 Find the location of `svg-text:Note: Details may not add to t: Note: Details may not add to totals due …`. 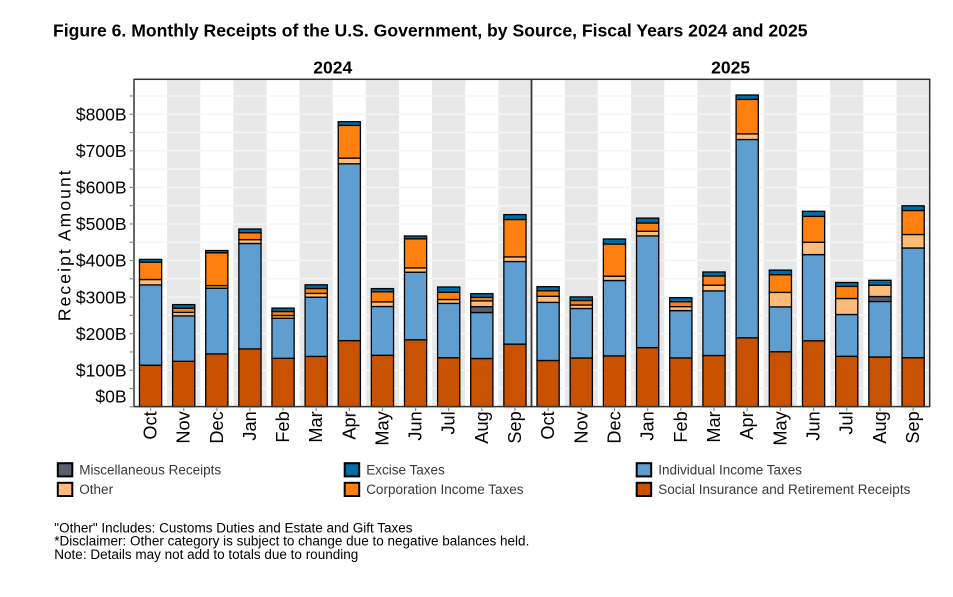

svg-text:Note: Details may not add to t: Note: Details may not add to totals due … is located at coordinates (206, 554).